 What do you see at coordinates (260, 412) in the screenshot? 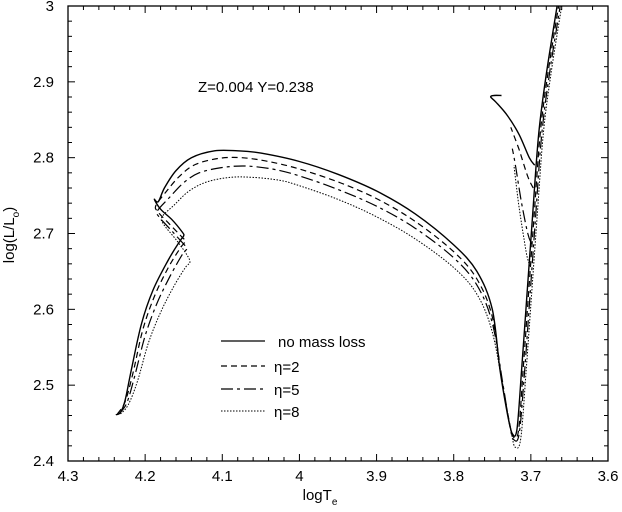
I see `legend-item-eta-8: η=8` at bounding box center [260, 412].